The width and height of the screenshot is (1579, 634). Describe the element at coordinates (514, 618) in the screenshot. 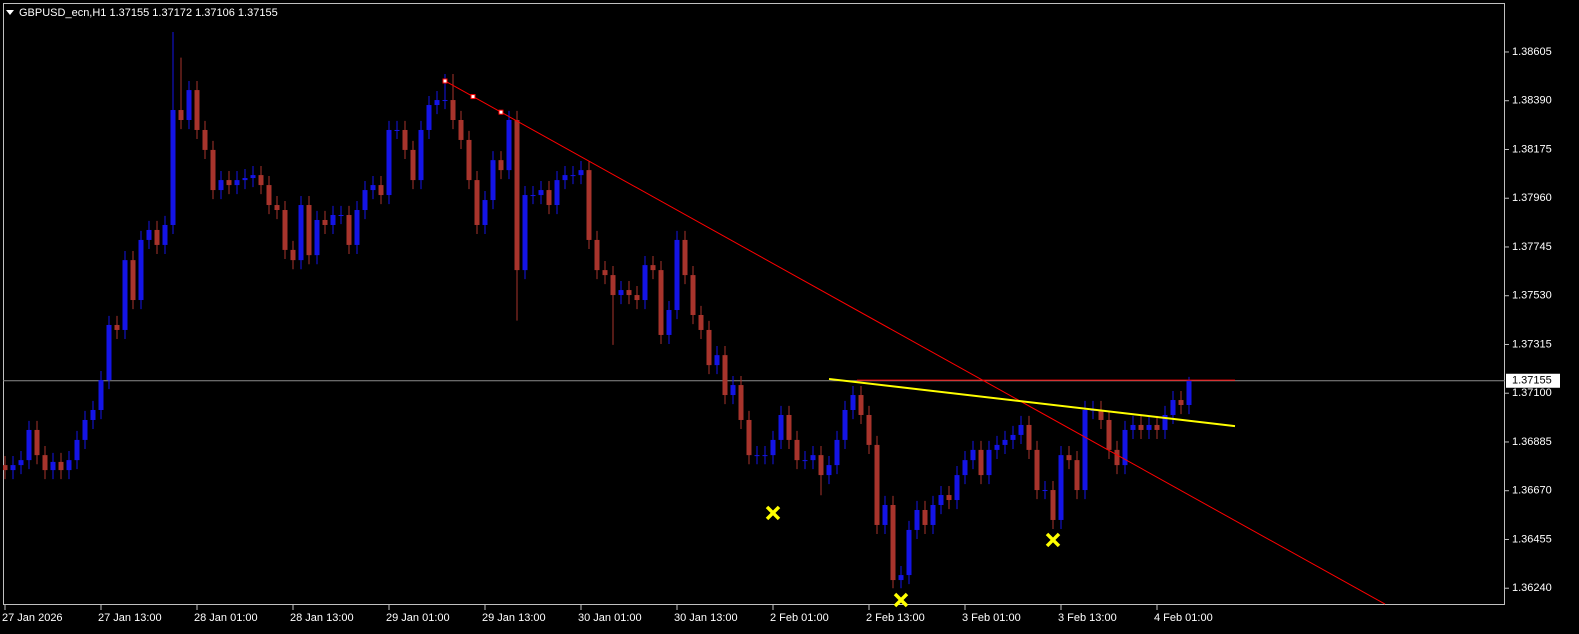

I see `x-tick-label: 29 Jan 13:00` at that location.